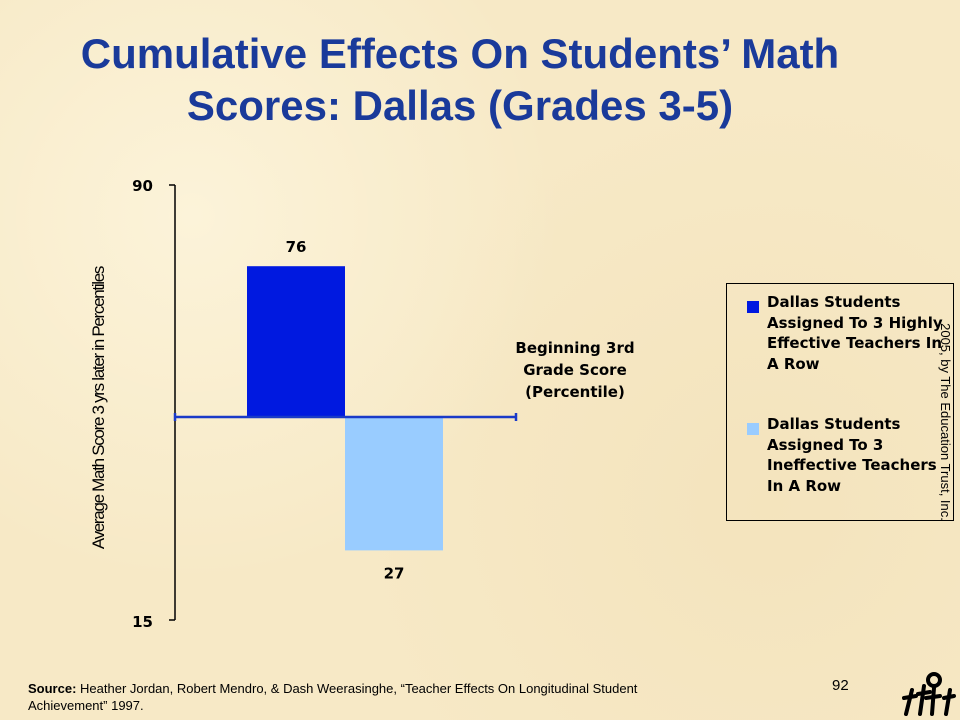 This screenshot has width=960, height=720. I want to click on education-trust-logo-icon, so click(929, 694).